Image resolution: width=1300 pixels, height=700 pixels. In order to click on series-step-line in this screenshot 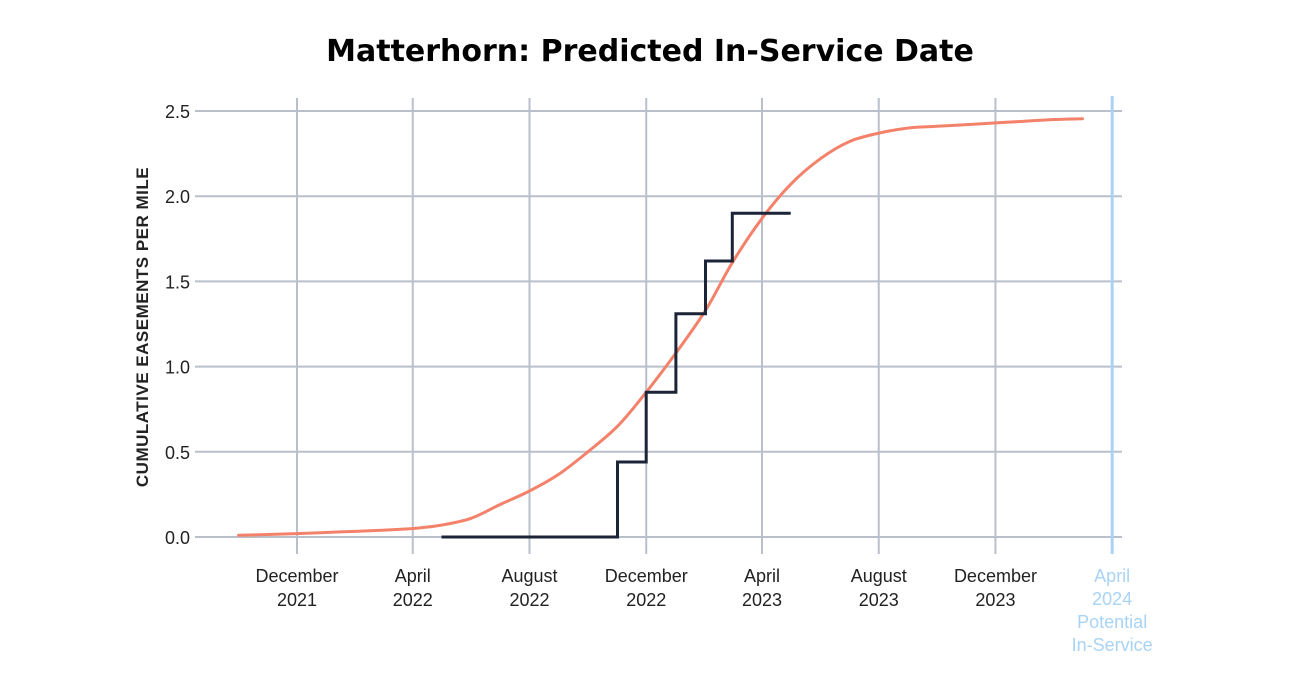, I will do `click(616, 375)`.